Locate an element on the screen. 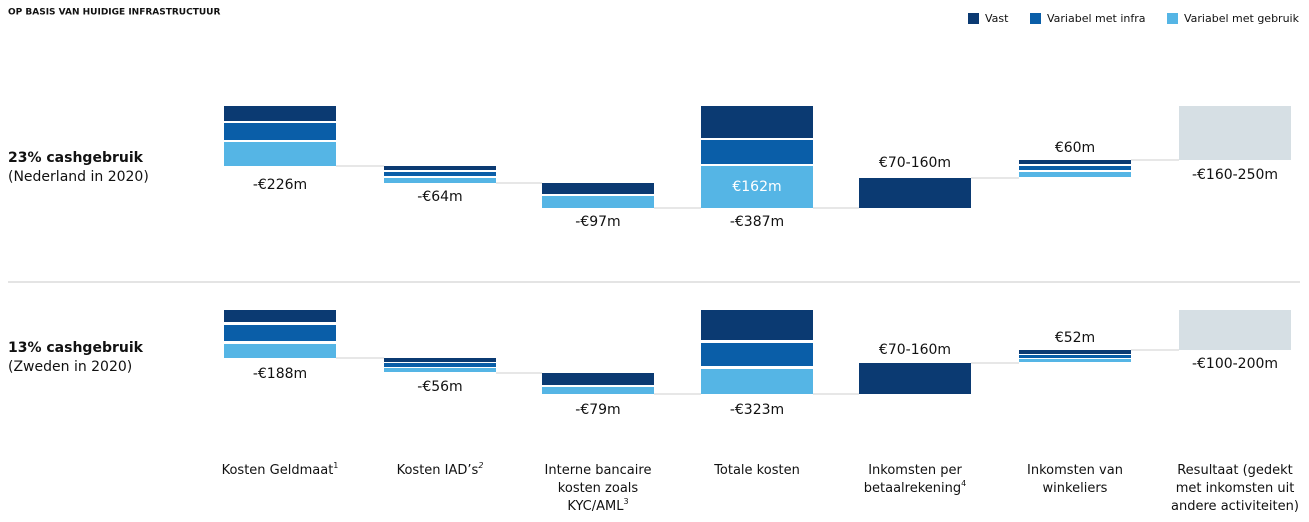 This screenshot has width=1309, height=522. column-label-line: andere activiteiten) is located at coordinates (1235, 506).